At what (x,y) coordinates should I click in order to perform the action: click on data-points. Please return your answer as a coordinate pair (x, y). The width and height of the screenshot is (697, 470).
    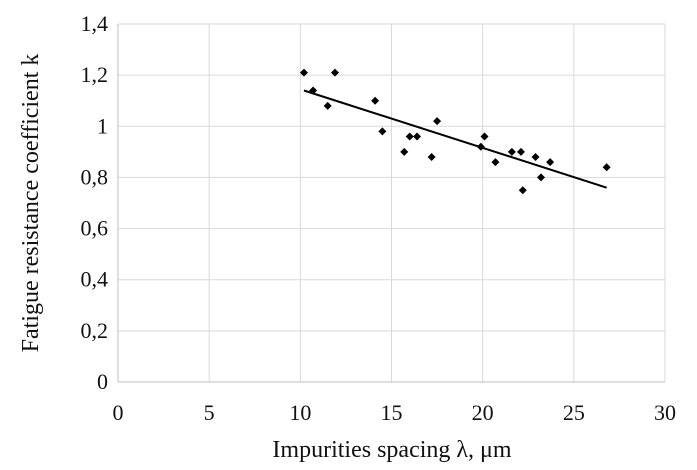
    Looking at the image, I should click on (455, 131).